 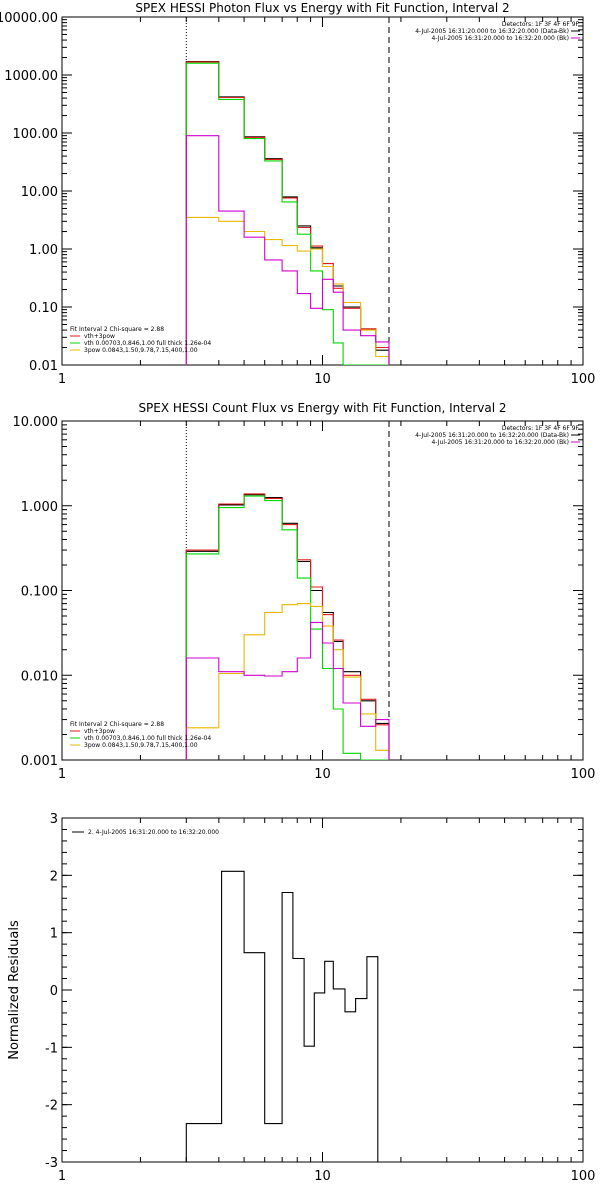 What do you see at coordinates (29, 18) in the screenshot?
I see `y-tick-label: 10000.00` at bounding box center [29, 18].